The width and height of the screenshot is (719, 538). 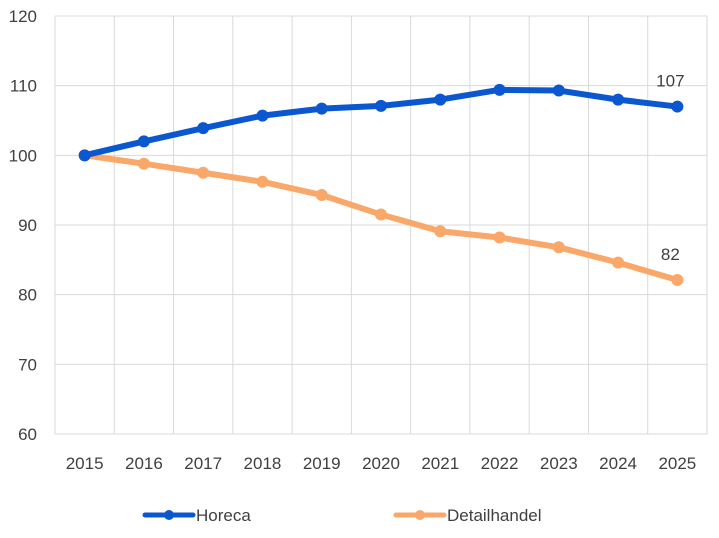 I want to click on x-tick-label: 2019, so click(x=322, y=463).